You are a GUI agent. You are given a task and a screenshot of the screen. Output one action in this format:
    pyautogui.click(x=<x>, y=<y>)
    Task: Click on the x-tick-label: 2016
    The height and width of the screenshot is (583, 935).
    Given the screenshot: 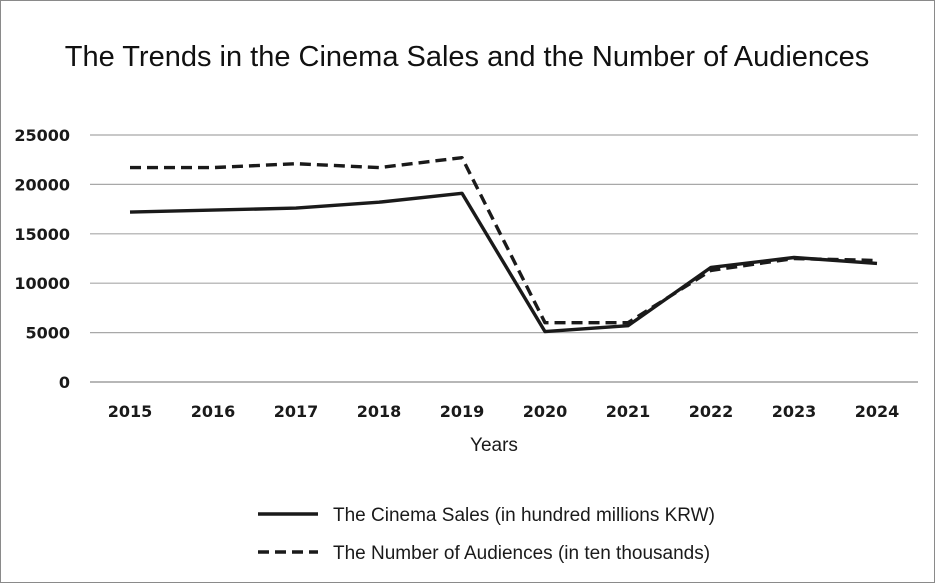 What is the action you would take?
    pyautogui.click(x=213, y=411)
    